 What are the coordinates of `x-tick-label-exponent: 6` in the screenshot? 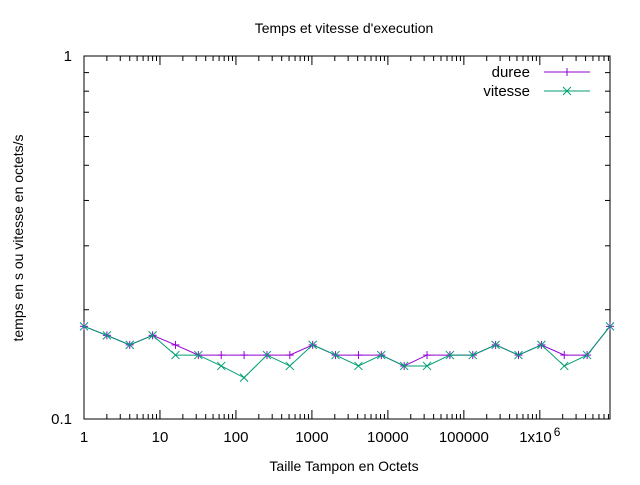 It's located at (557, 432).